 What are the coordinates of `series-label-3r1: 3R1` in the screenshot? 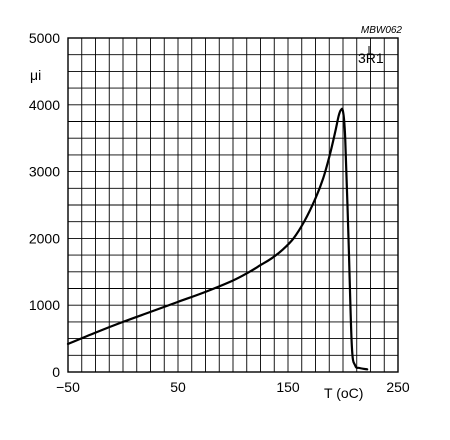 It's located at (371, 58).